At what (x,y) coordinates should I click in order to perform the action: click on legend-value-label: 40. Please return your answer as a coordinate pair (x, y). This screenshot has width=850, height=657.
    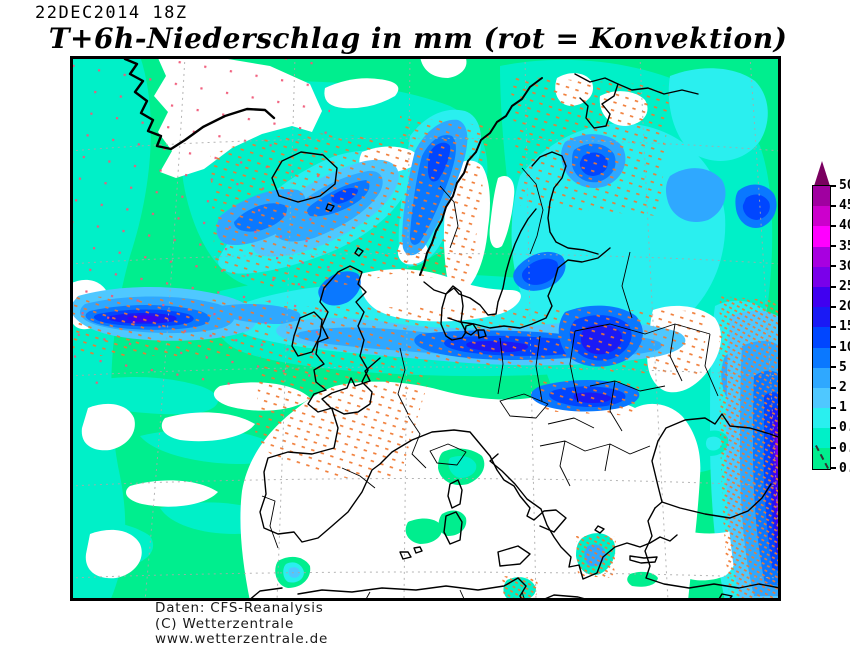
    Looking at the image, I should click on (840, 226).